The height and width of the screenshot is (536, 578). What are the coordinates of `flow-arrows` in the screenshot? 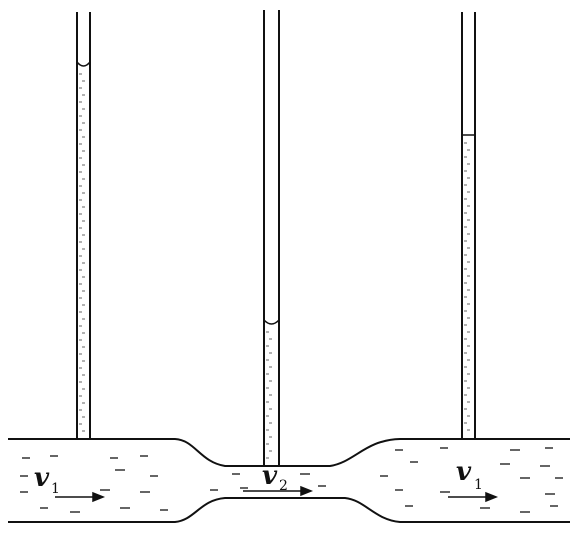 It's located at (277, 494).